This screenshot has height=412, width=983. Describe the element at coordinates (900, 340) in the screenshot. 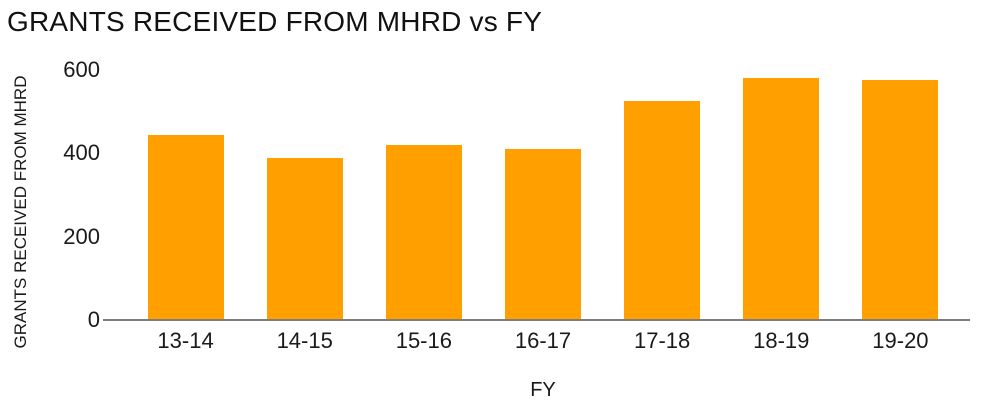

I see `x-tick-label: 19-20` at that location.